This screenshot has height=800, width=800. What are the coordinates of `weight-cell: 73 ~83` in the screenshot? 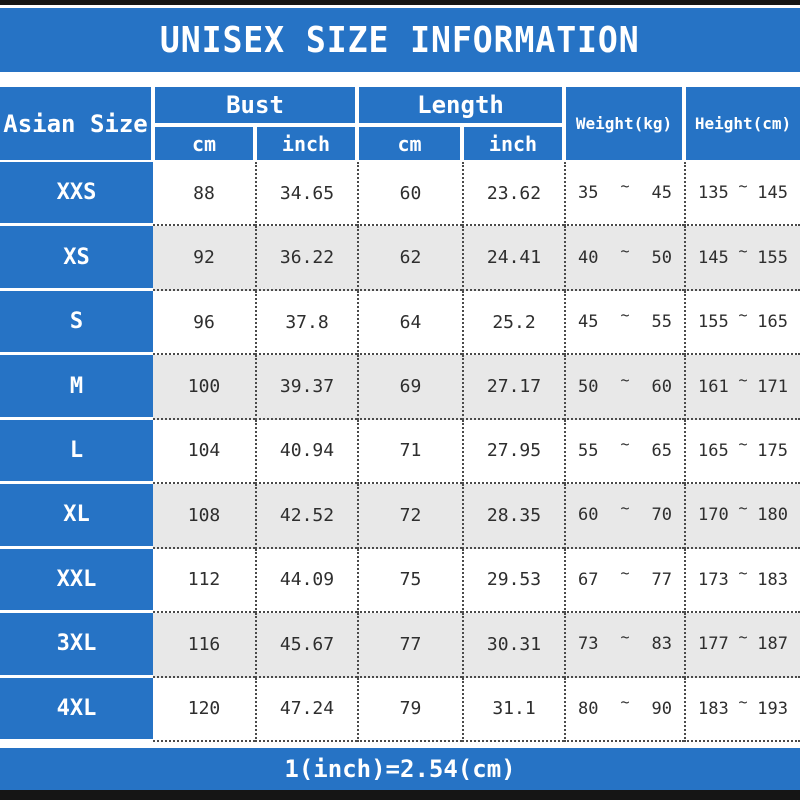 It's located at (624, 645).